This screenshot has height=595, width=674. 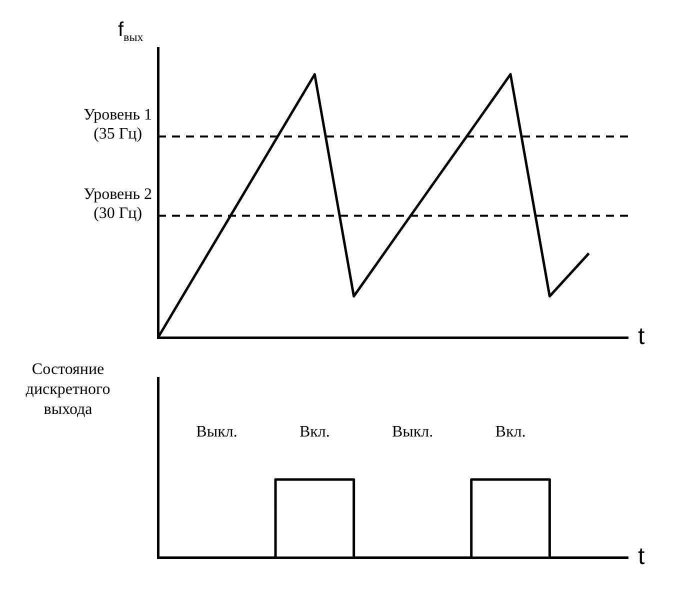 I want to click on ref-line-label: Уровень 1 (35 Гц), so click(x=118, y=124).